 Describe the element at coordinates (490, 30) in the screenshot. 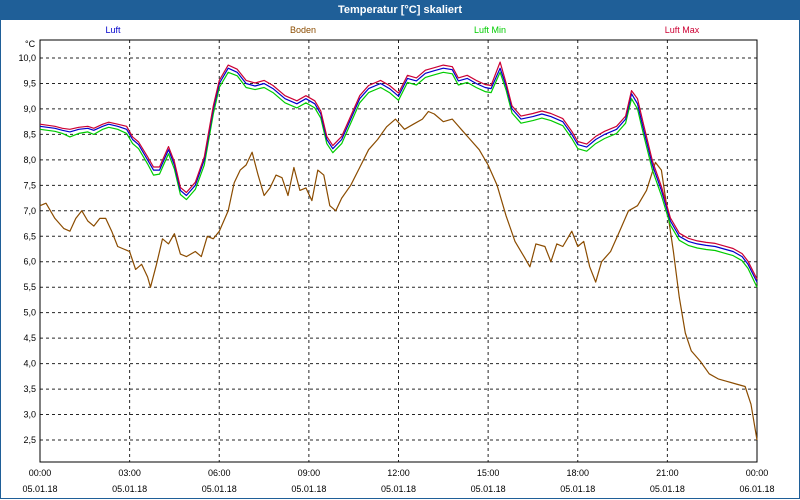

I see `legend-entry: Luft Min` at that location.